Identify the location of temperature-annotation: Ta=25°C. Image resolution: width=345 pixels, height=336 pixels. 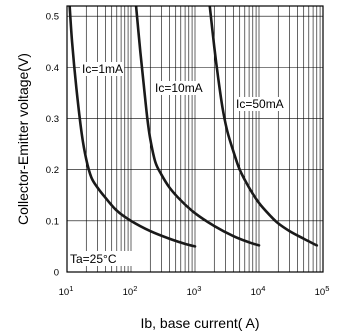
(93, 259).